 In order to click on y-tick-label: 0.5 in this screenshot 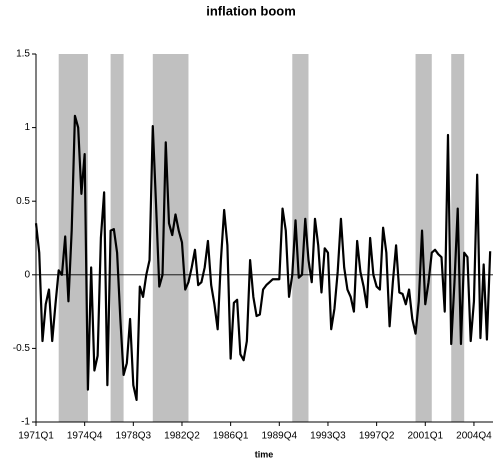, I will do `click(23, 201)`.